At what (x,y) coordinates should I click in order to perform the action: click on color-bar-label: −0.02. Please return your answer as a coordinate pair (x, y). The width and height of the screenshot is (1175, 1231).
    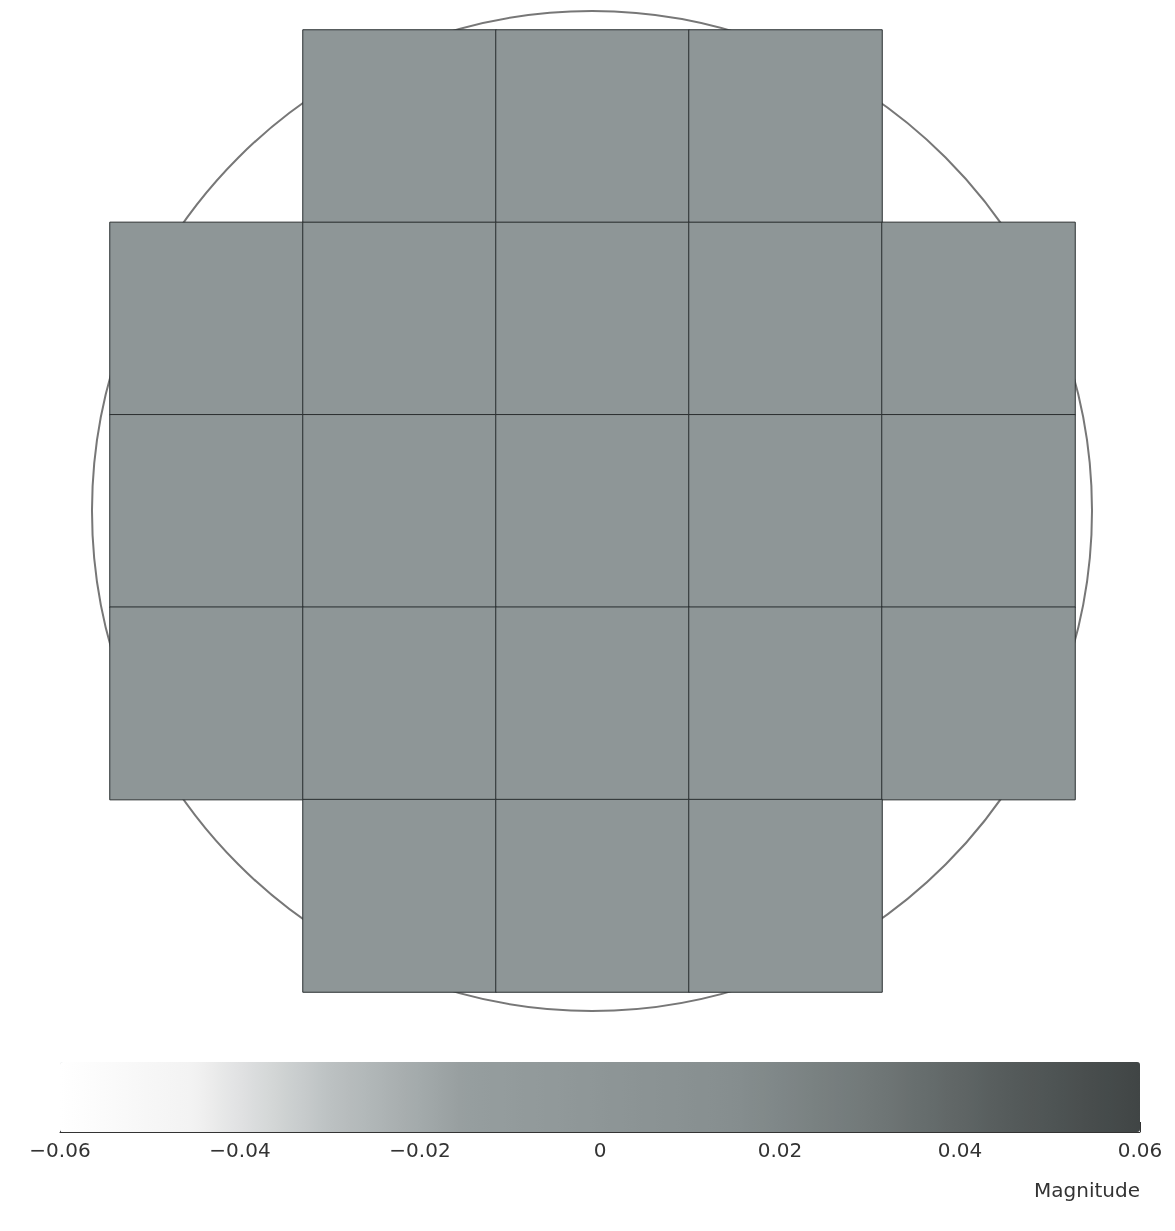
    Looking at the image, I should click on (420, 1150).